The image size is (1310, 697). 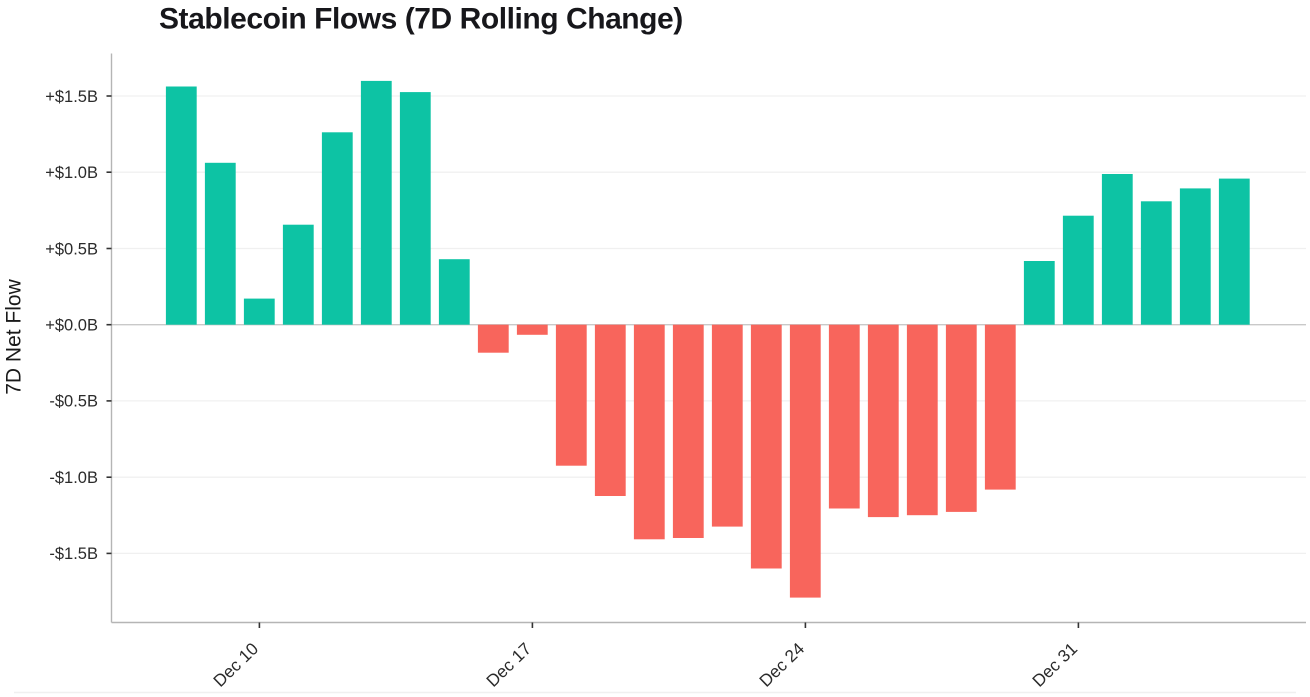 What do you see at coordinates (73, 554) in the screenshot?
I see `svg-text: -$1.5B` at bounding box center [73, 554].